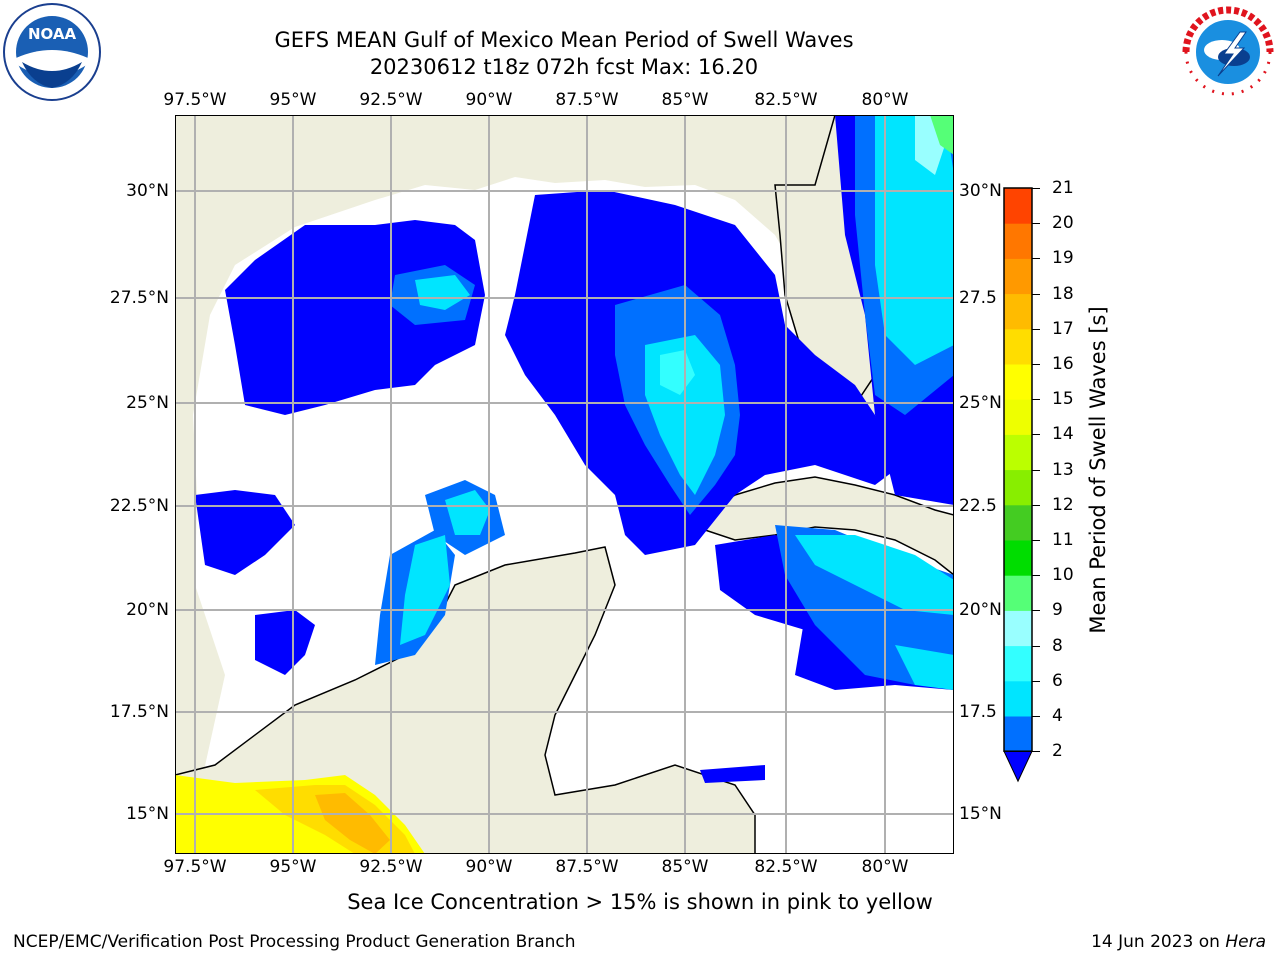  Describe the element at coordinates (1063, 540) in the screenshot. I see `colorbar-label: 11` at that location.